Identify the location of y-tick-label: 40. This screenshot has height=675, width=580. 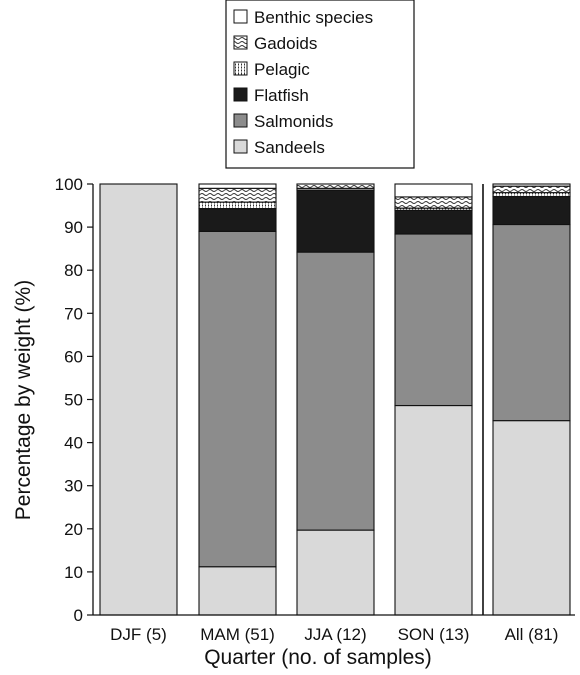
(73, 443).